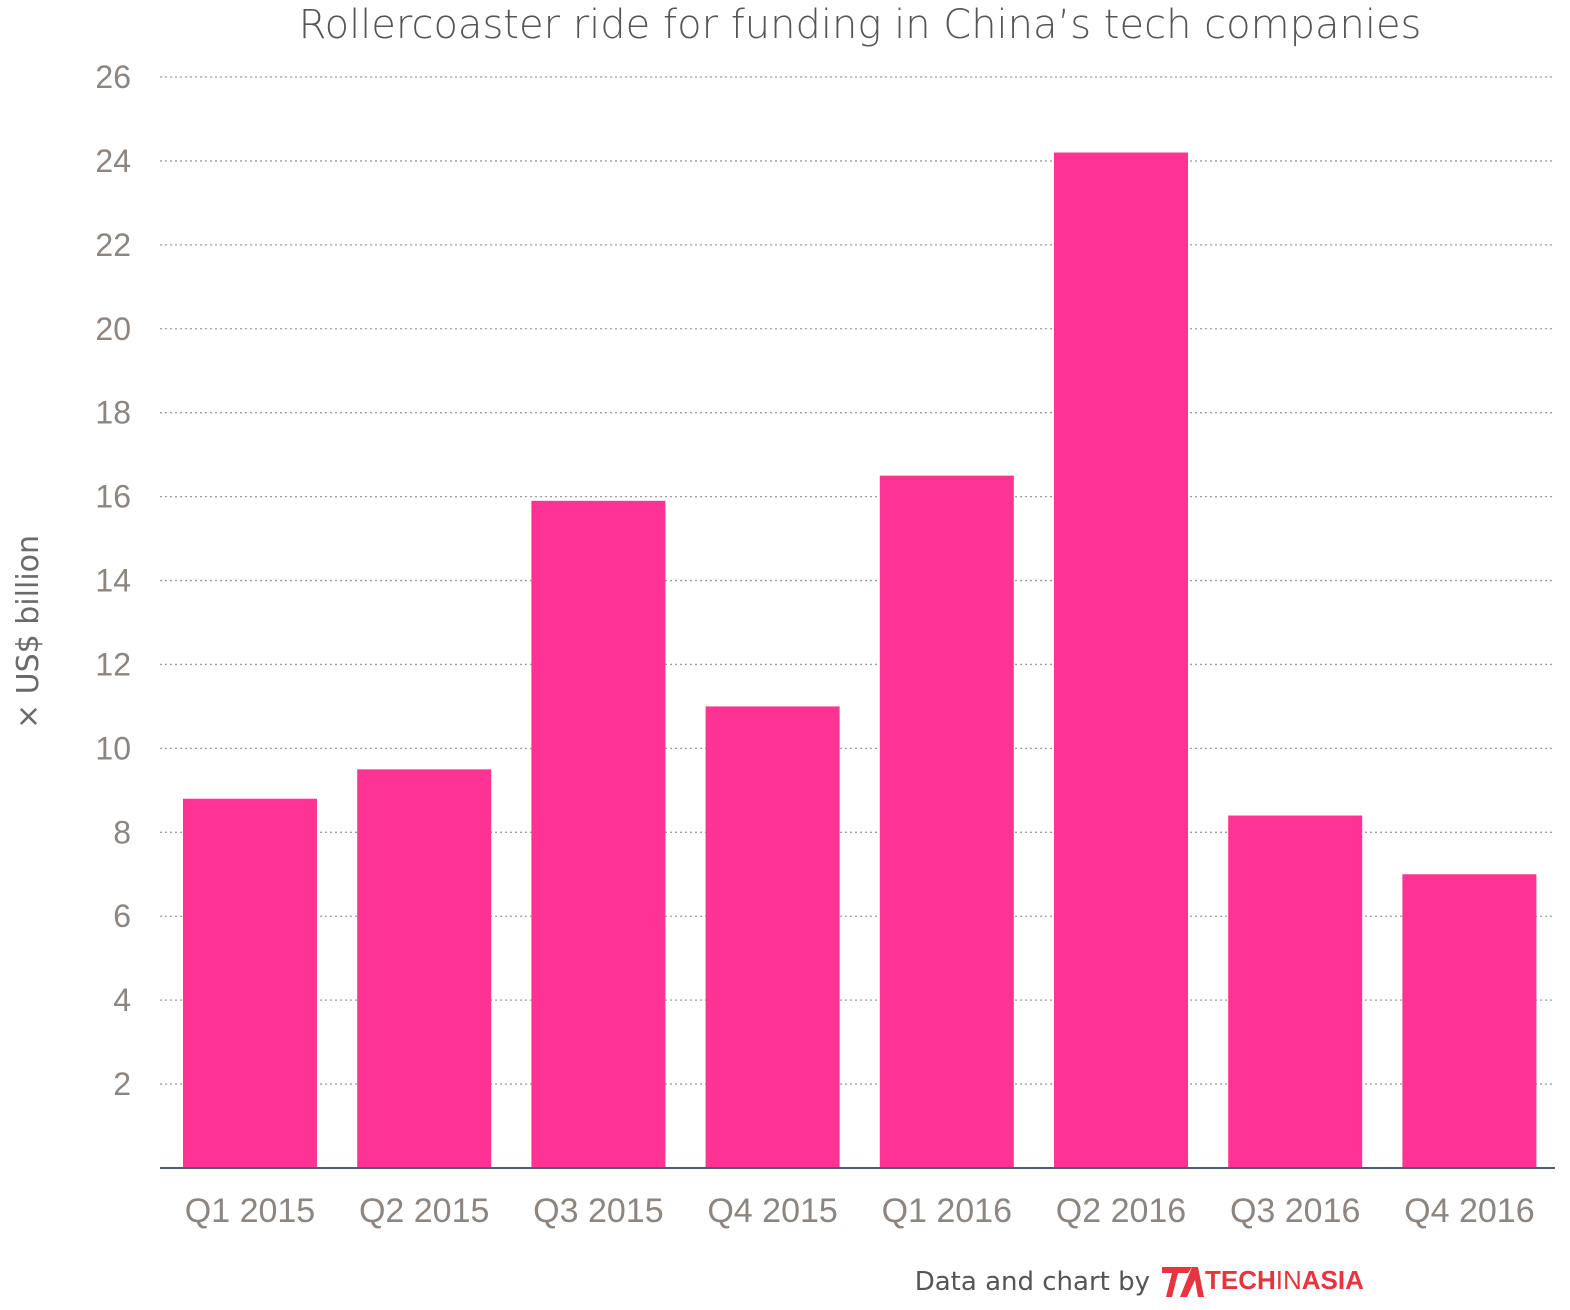 The width and height of the screenshot is (1570, 1310). I want to click on y-tick-label: 18, so click(113, 413).